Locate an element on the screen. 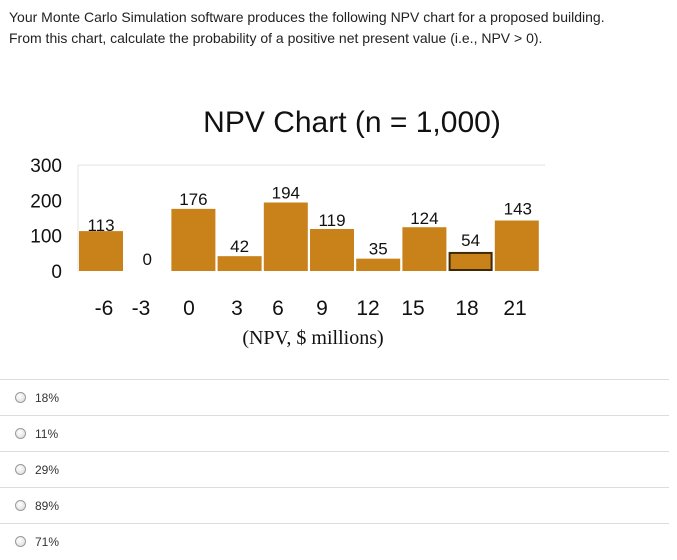  bar-data-label: 54 is located at coordinates (470, 240).